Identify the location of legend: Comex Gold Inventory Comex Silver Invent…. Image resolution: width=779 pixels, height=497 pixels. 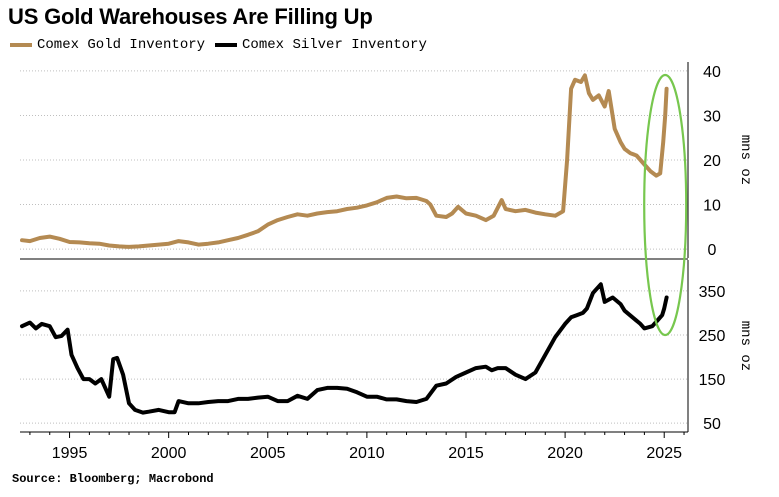
(218, 45).